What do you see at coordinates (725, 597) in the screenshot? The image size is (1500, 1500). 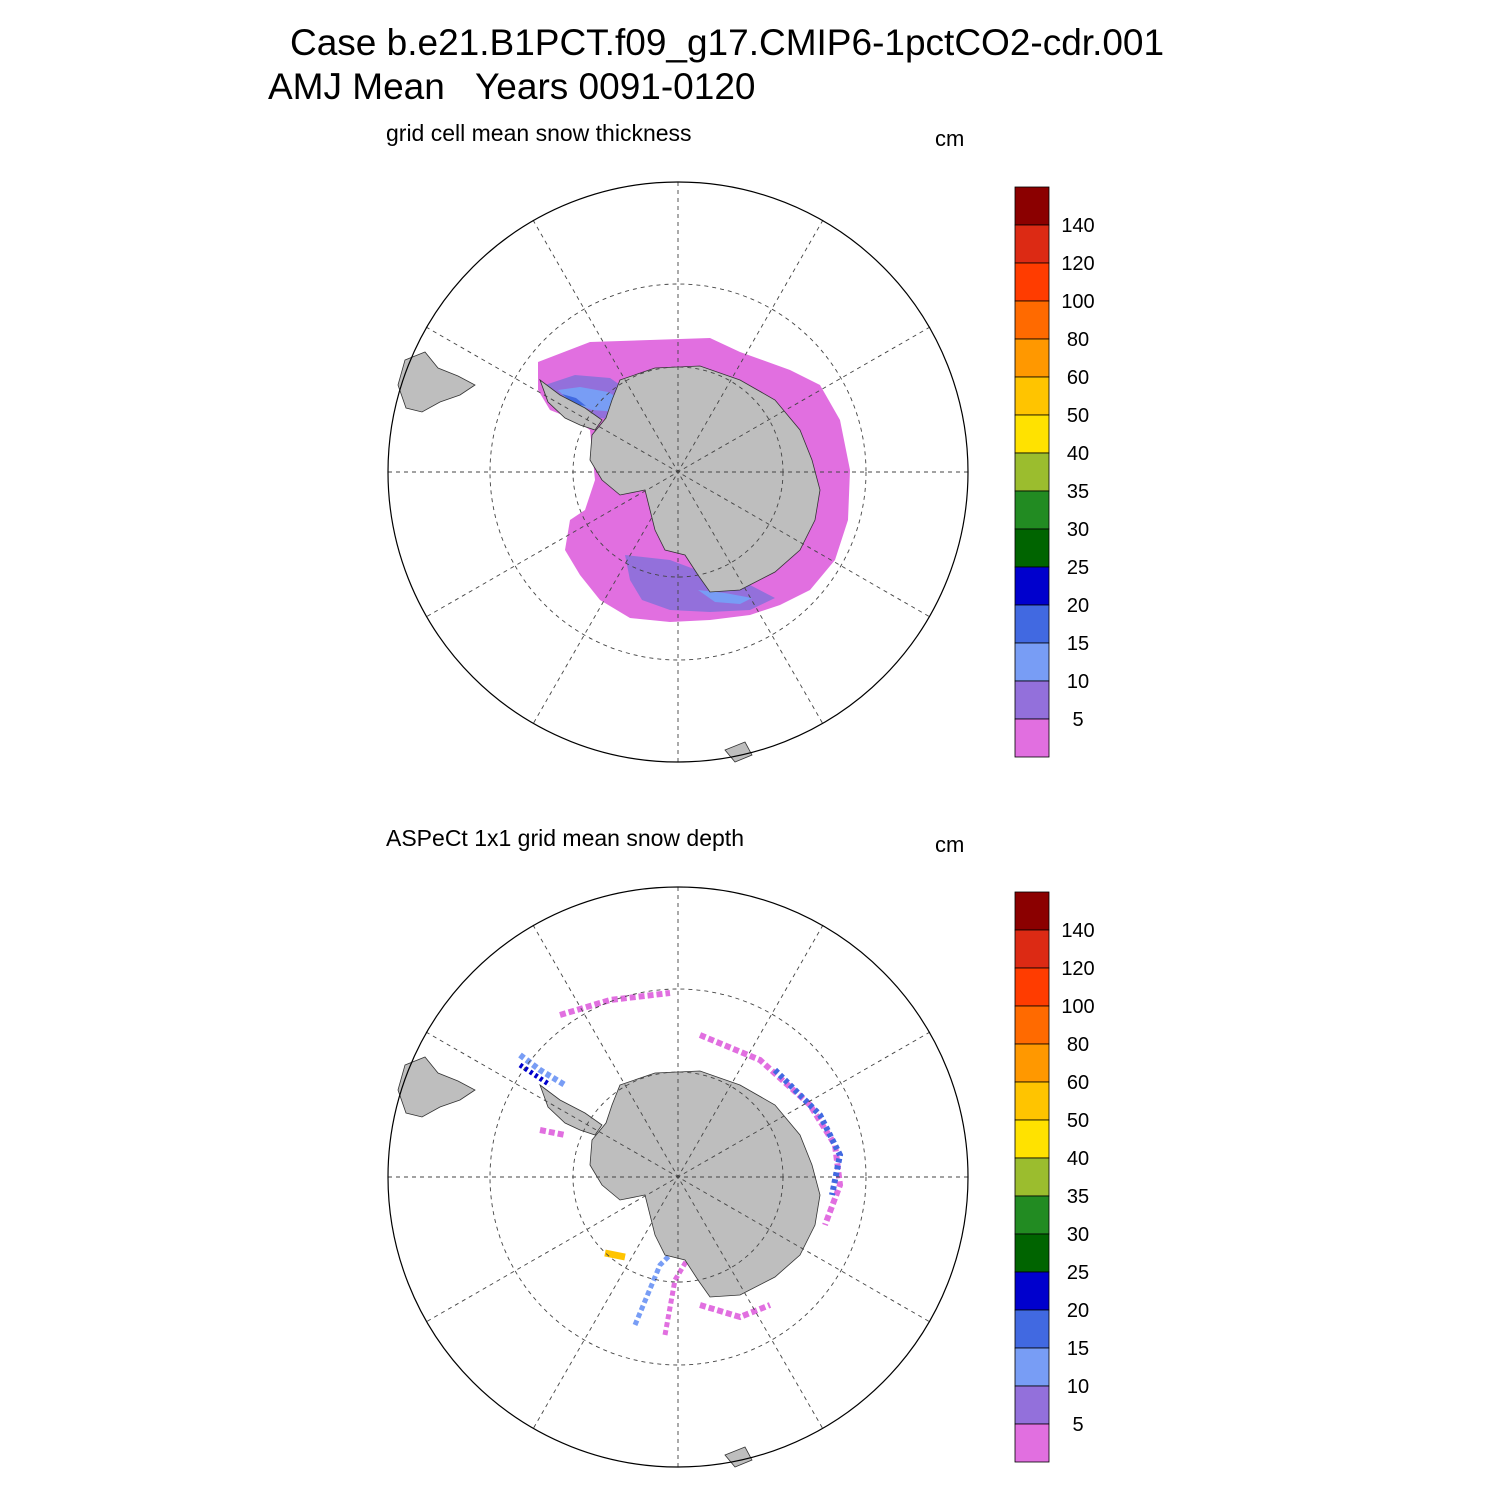 I see `snow-15cm-ross` at bounding box center [725, 597].